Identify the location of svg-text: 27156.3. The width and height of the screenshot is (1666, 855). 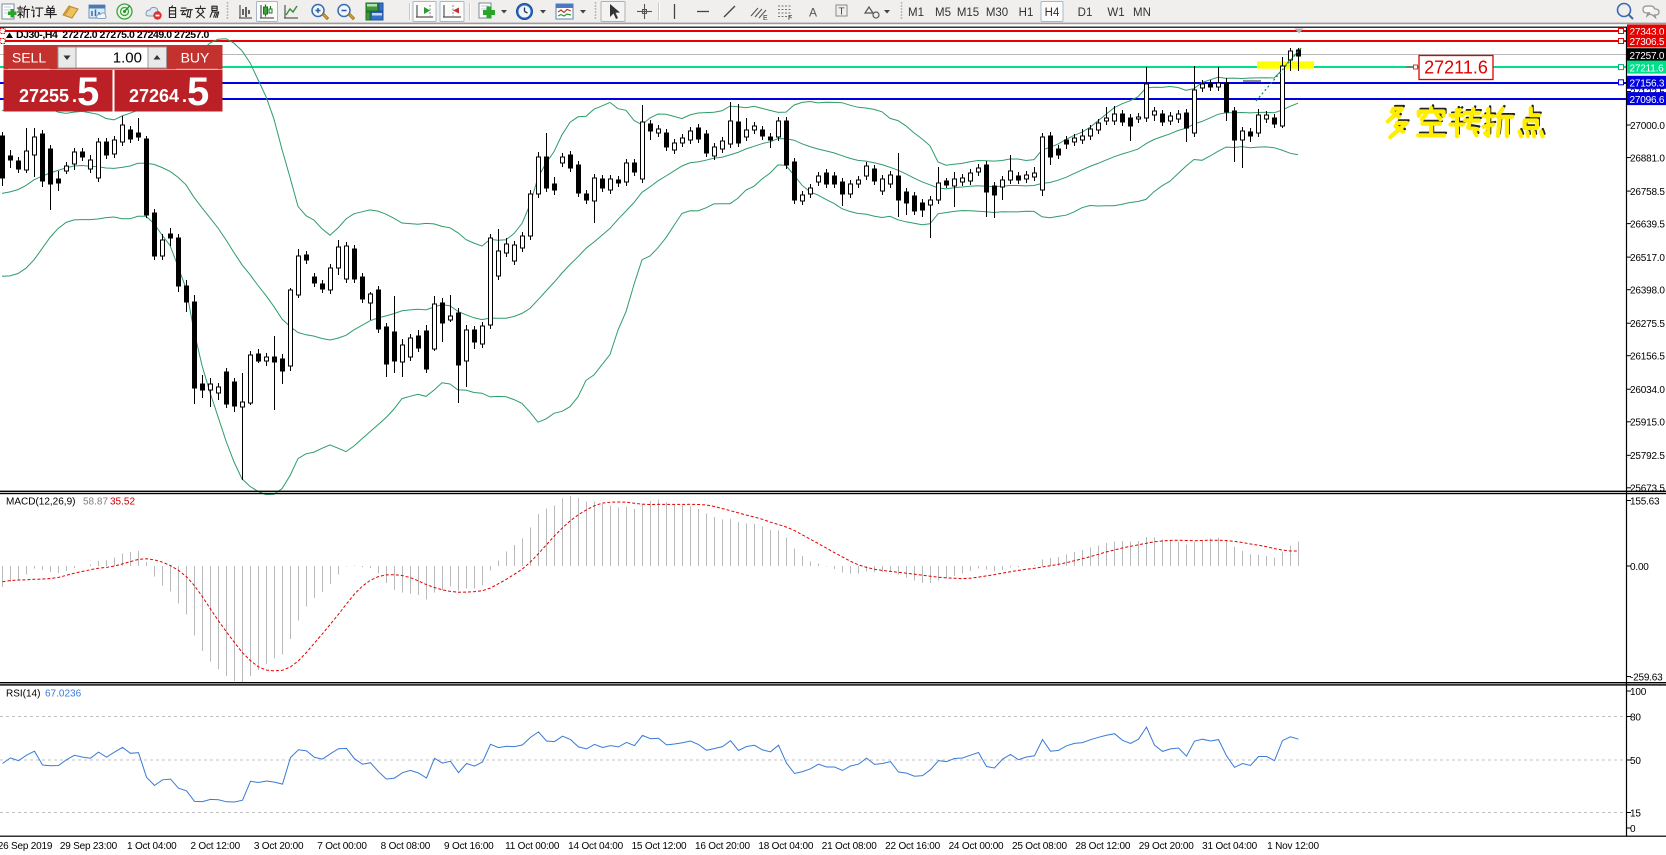
(1647, 84).